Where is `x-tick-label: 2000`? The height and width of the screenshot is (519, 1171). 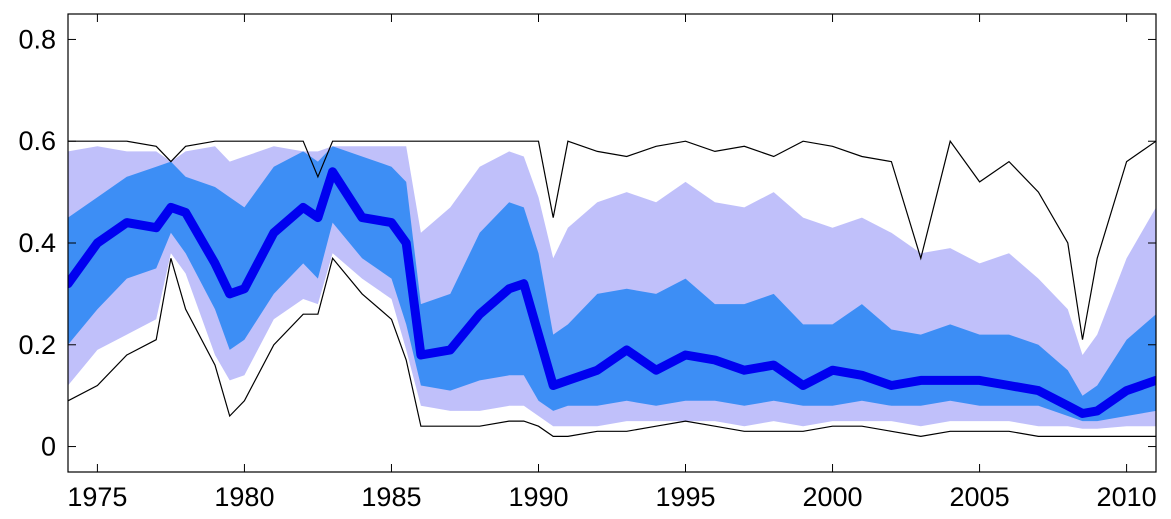 x-tick-label: 2000 is located at coordinates (833, 497).